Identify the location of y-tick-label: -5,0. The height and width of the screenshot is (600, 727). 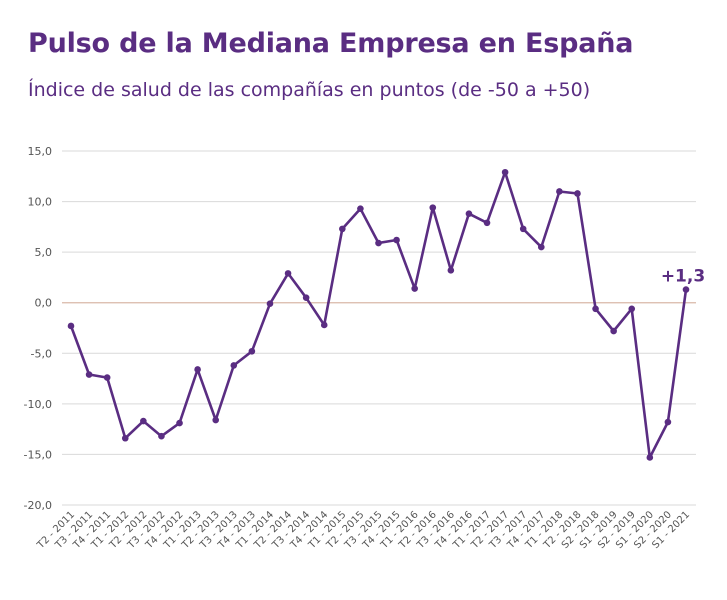
(41, 353).